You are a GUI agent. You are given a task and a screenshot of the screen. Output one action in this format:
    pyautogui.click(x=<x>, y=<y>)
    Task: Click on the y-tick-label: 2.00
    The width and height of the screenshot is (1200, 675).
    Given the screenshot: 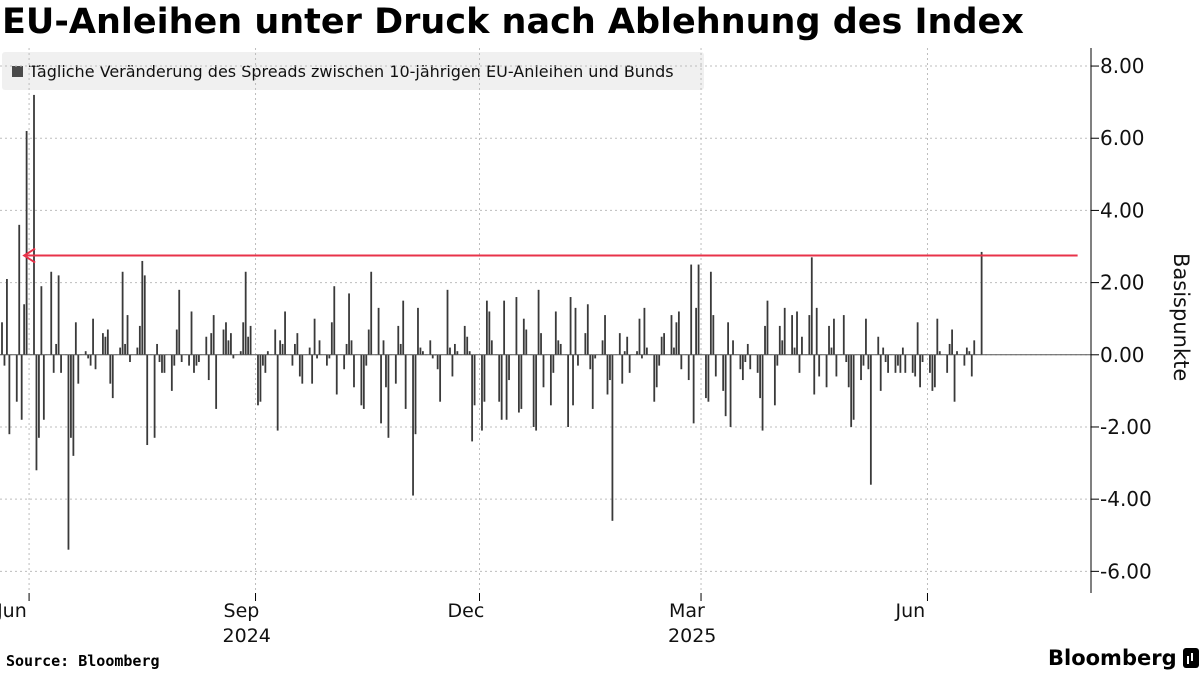 What is the action you would take?
    pyautogui.click(x=1122, y=283)
    